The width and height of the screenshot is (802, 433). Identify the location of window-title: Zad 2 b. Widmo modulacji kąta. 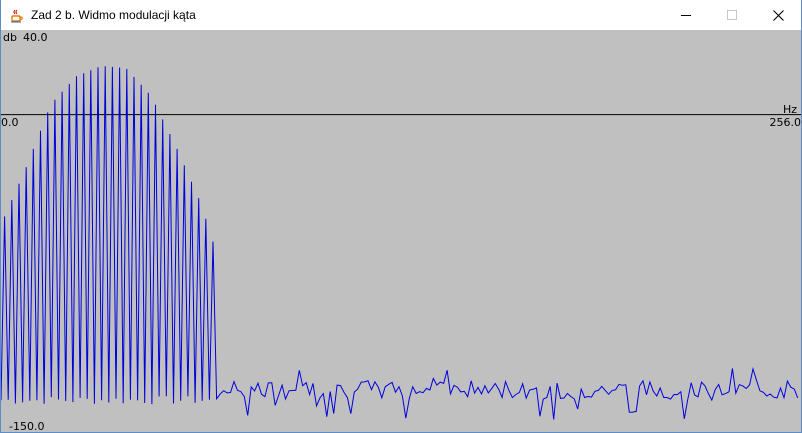
(113, 15).